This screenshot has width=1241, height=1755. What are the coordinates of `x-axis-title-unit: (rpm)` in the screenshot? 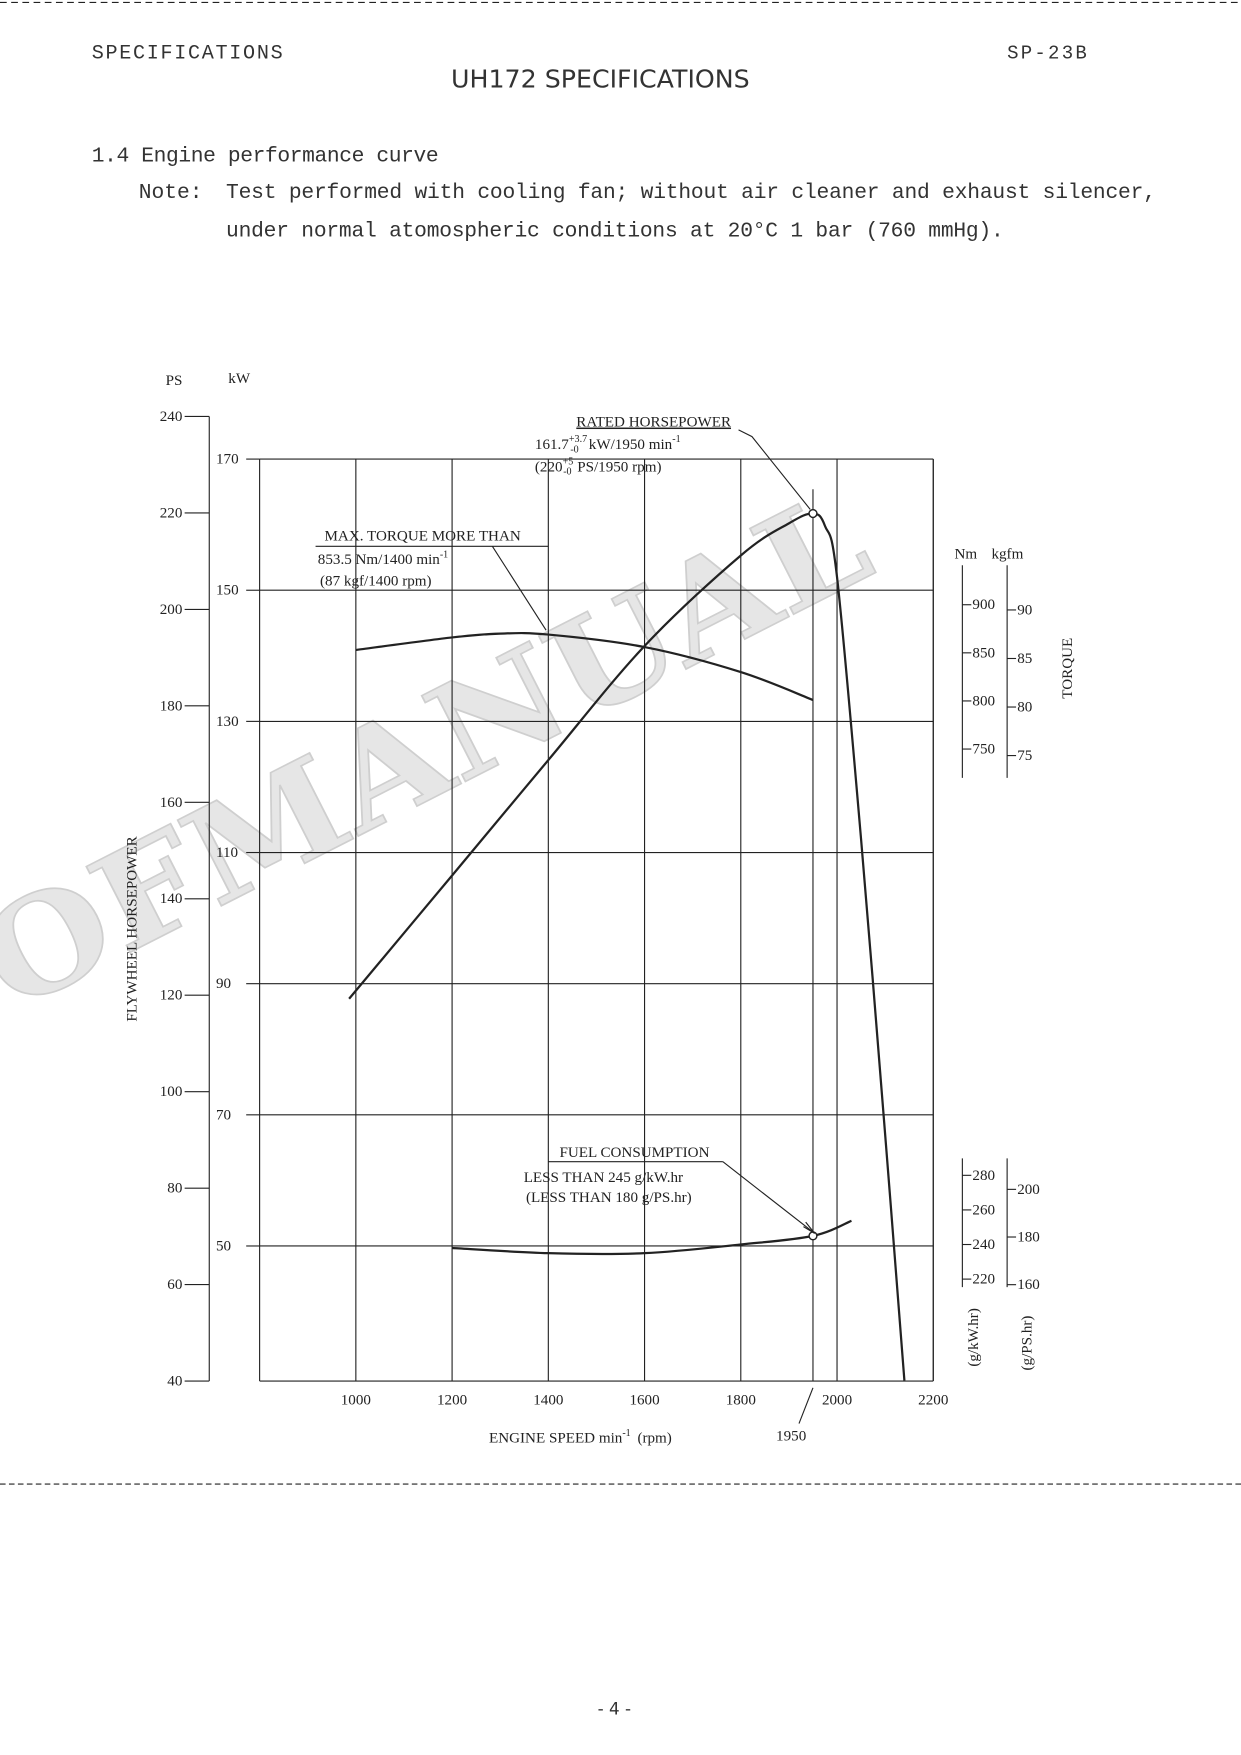 It's located at (654, 1439).